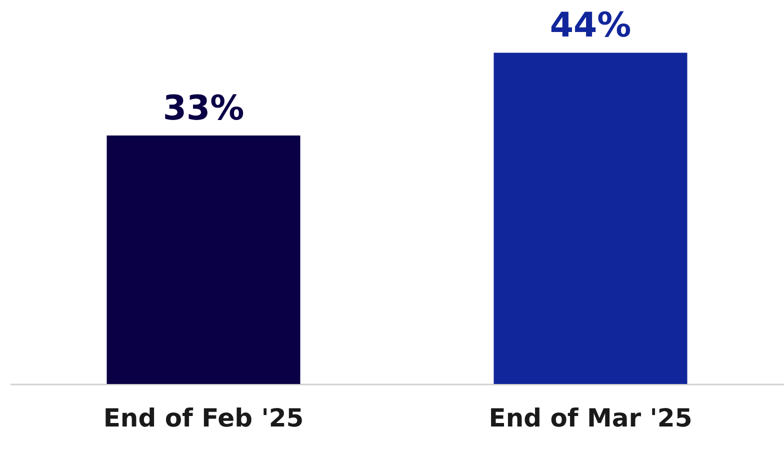  I want to click on data-label: 44%, so click(591, 26).